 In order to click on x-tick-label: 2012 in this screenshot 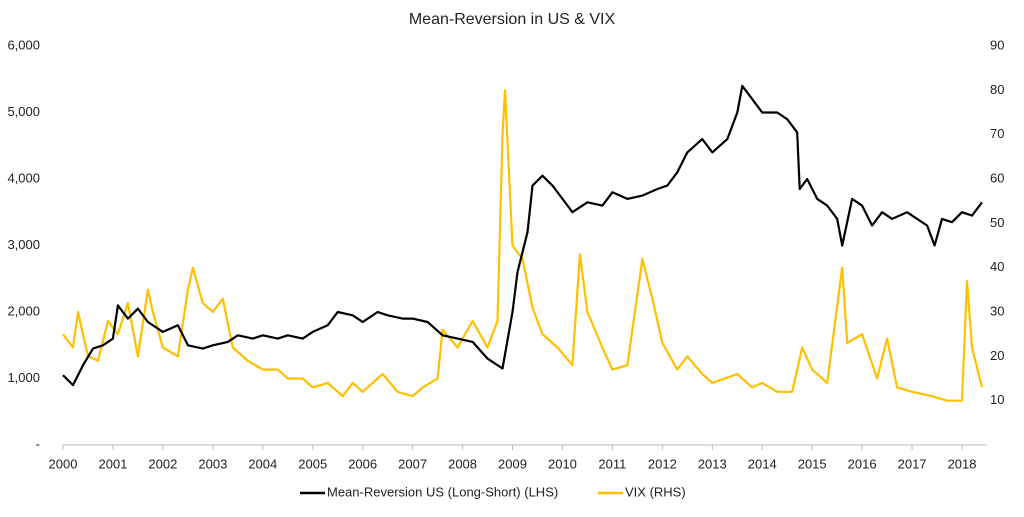, I will do `click(662, 463)`.